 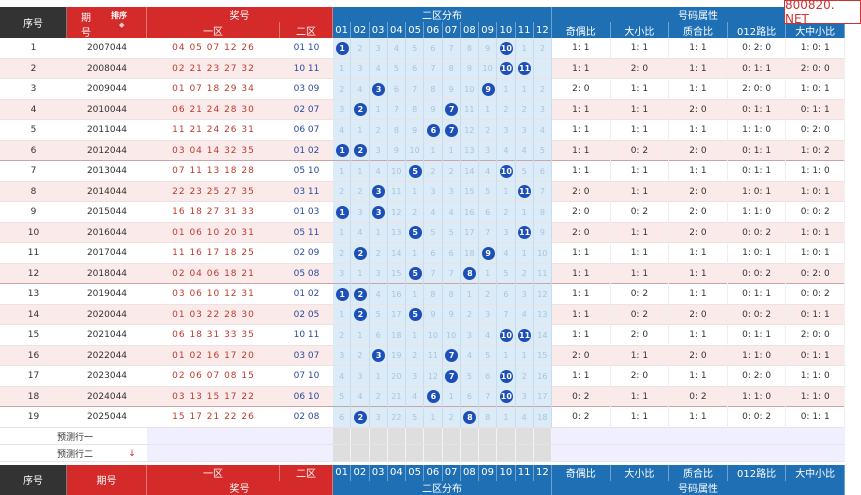 What do you see at coordinates (469, 30) in the screenshot?
I see `header-dist-col: 08` at bounding box center [469, 30].